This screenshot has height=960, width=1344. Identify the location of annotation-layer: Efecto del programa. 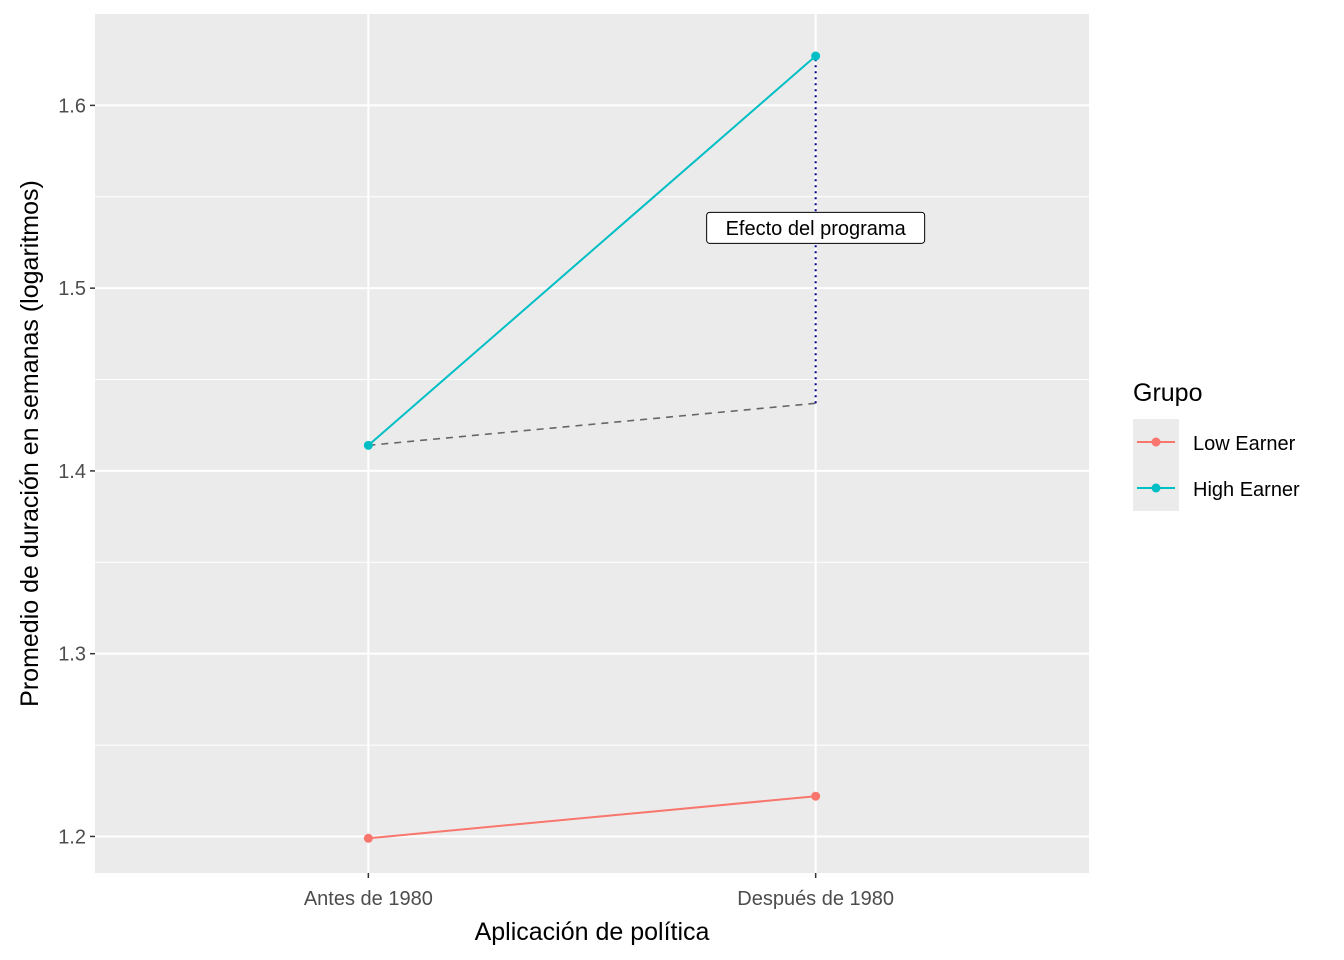
(816, 227).